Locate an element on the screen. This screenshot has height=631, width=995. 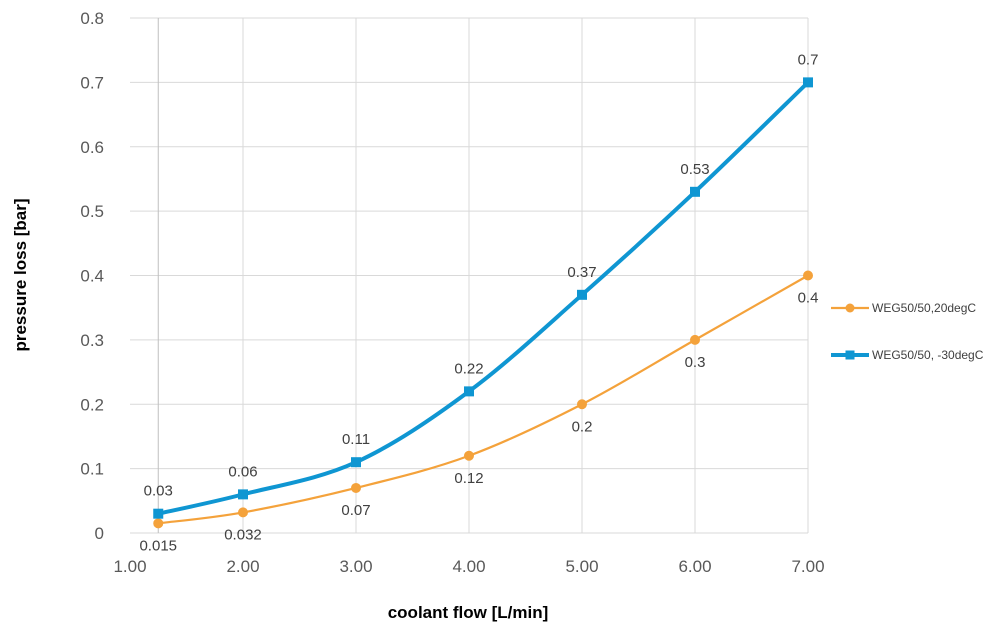
x-tick-label: 2.00 is located at coordinates (242, 566).